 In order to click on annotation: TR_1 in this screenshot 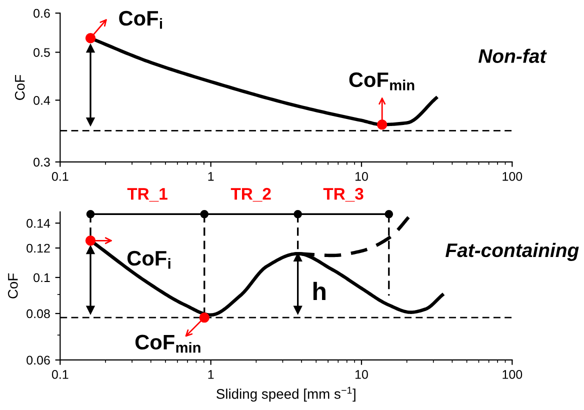, I will do `click(147, 195)`.